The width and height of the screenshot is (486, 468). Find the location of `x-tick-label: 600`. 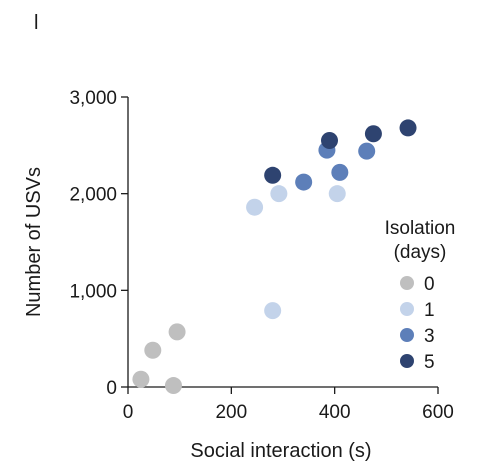

x-tick-label: 600 is located at coordinates (438, 412).